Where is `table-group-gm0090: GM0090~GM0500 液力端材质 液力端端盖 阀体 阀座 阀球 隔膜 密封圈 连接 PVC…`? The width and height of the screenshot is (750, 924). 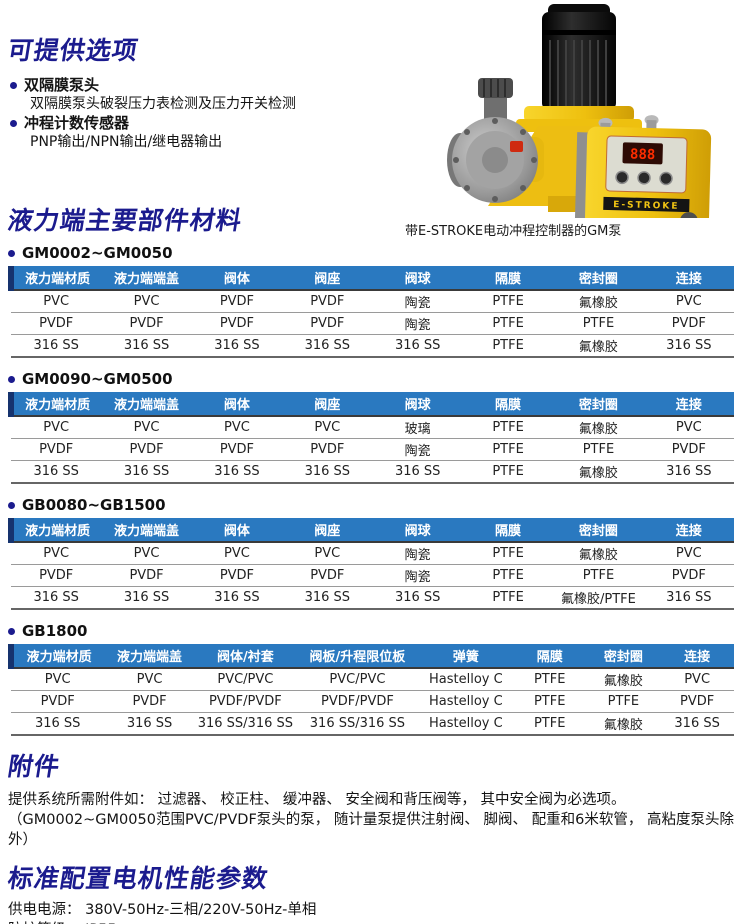 table-group-gm0090: GM0090~GM0500 液力端材质 液力端端盖 阀体 阀座 阀球 隔膜 密封圈 连接 PVC… is located at coordinates (372, 427).